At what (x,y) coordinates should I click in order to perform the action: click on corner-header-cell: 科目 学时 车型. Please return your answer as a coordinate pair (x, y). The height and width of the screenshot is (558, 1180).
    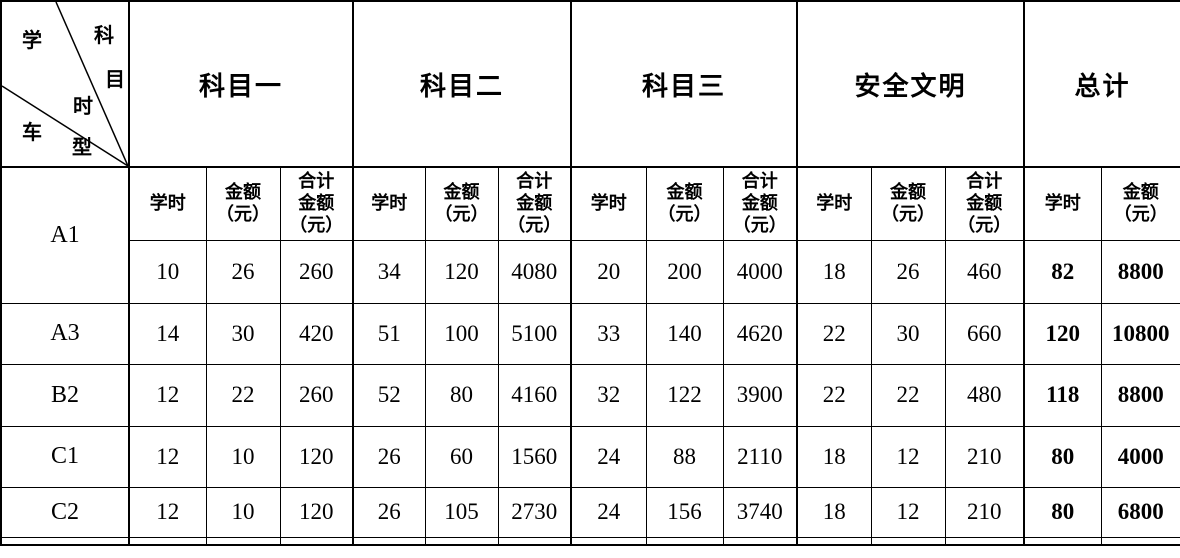
    Looking at the image, I should click on (65, 84).